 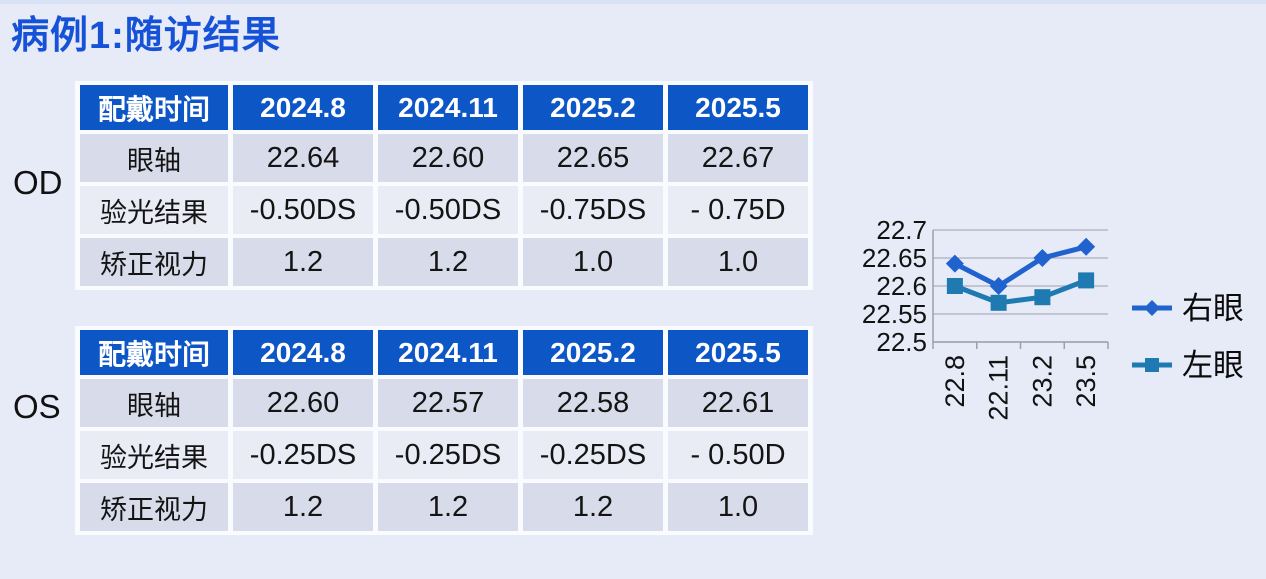 I want to click on x-axis-tick-label: 23.2, so click(x=1042, y=381).